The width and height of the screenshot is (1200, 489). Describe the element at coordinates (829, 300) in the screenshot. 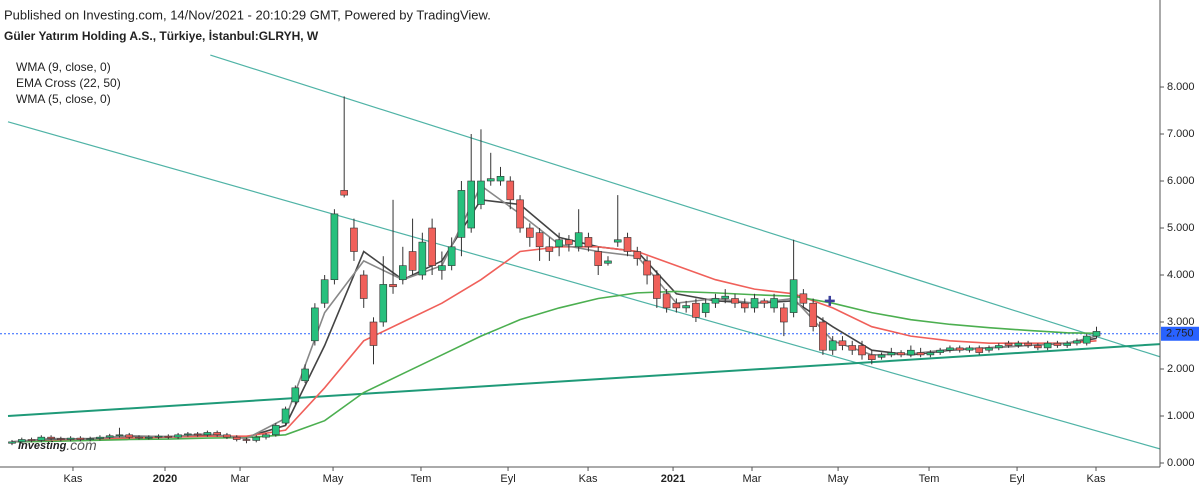

I see `cross-marker` at that location.